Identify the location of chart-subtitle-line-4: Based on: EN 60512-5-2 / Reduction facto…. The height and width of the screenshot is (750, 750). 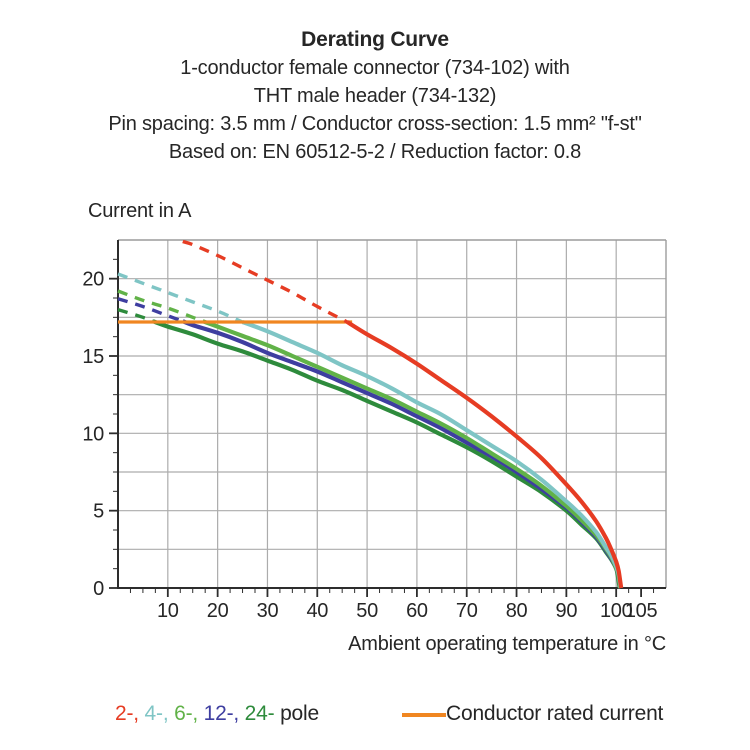
(375, 152).